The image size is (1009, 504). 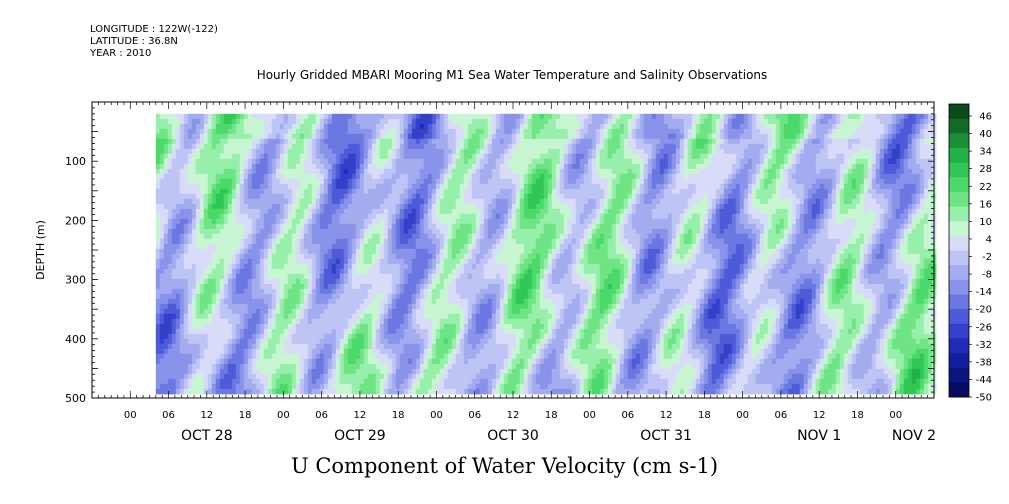 I want to click on y-tick-label: 500, so click(x=75, y=398).